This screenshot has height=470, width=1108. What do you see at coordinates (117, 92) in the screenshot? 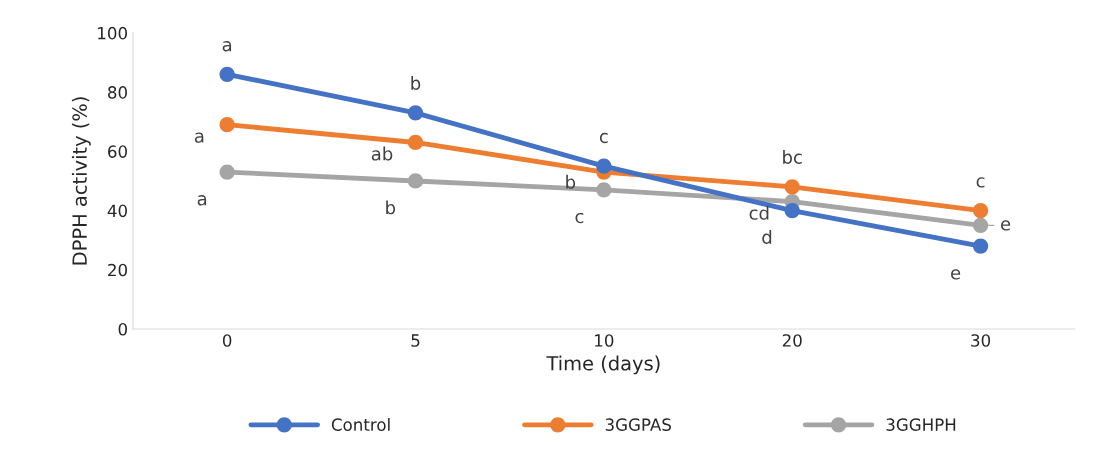
I see `y-tick-label: 80` at bounding box center [117, 92].